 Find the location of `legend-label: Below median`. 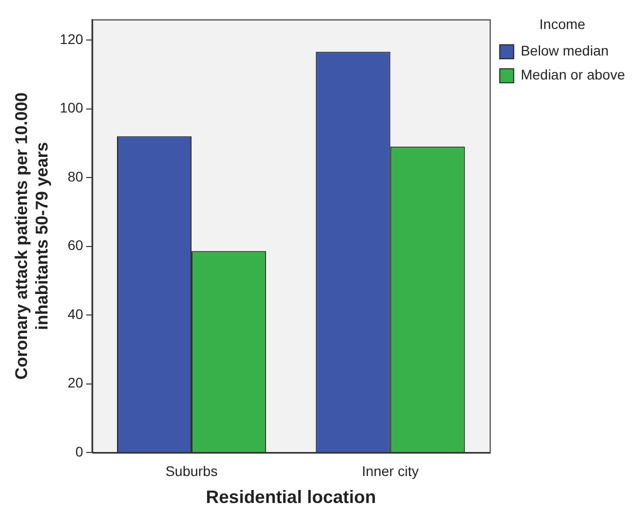

legend-label: Below median is located at coordinates (564, 50).